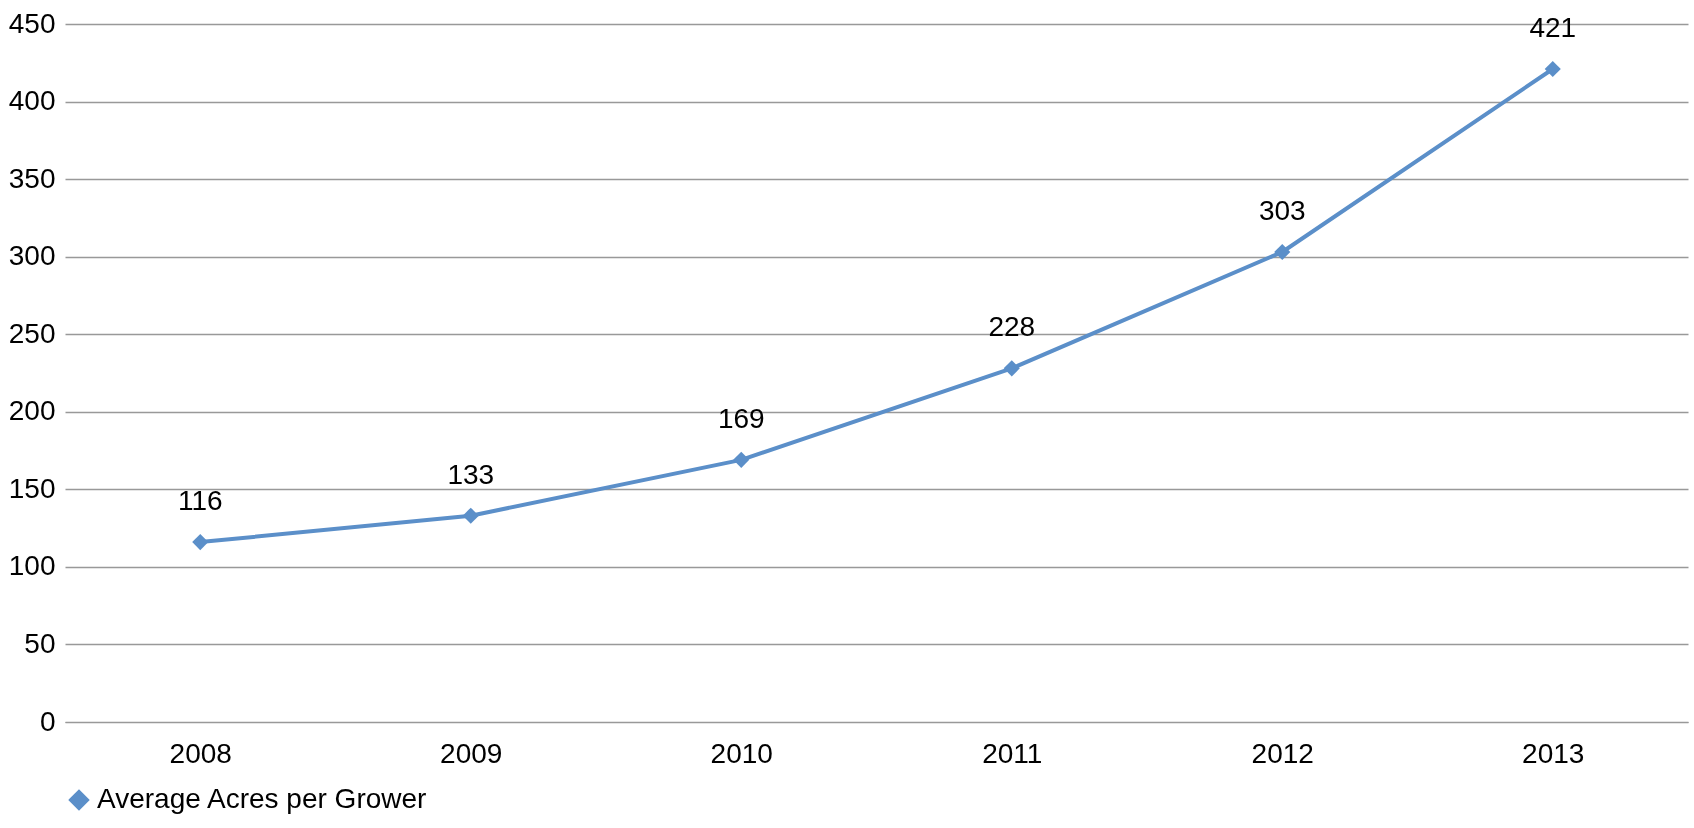 This screenshot has height=828, width=1694. I want to click on x-tick-label: 2008, so click(200, 753).